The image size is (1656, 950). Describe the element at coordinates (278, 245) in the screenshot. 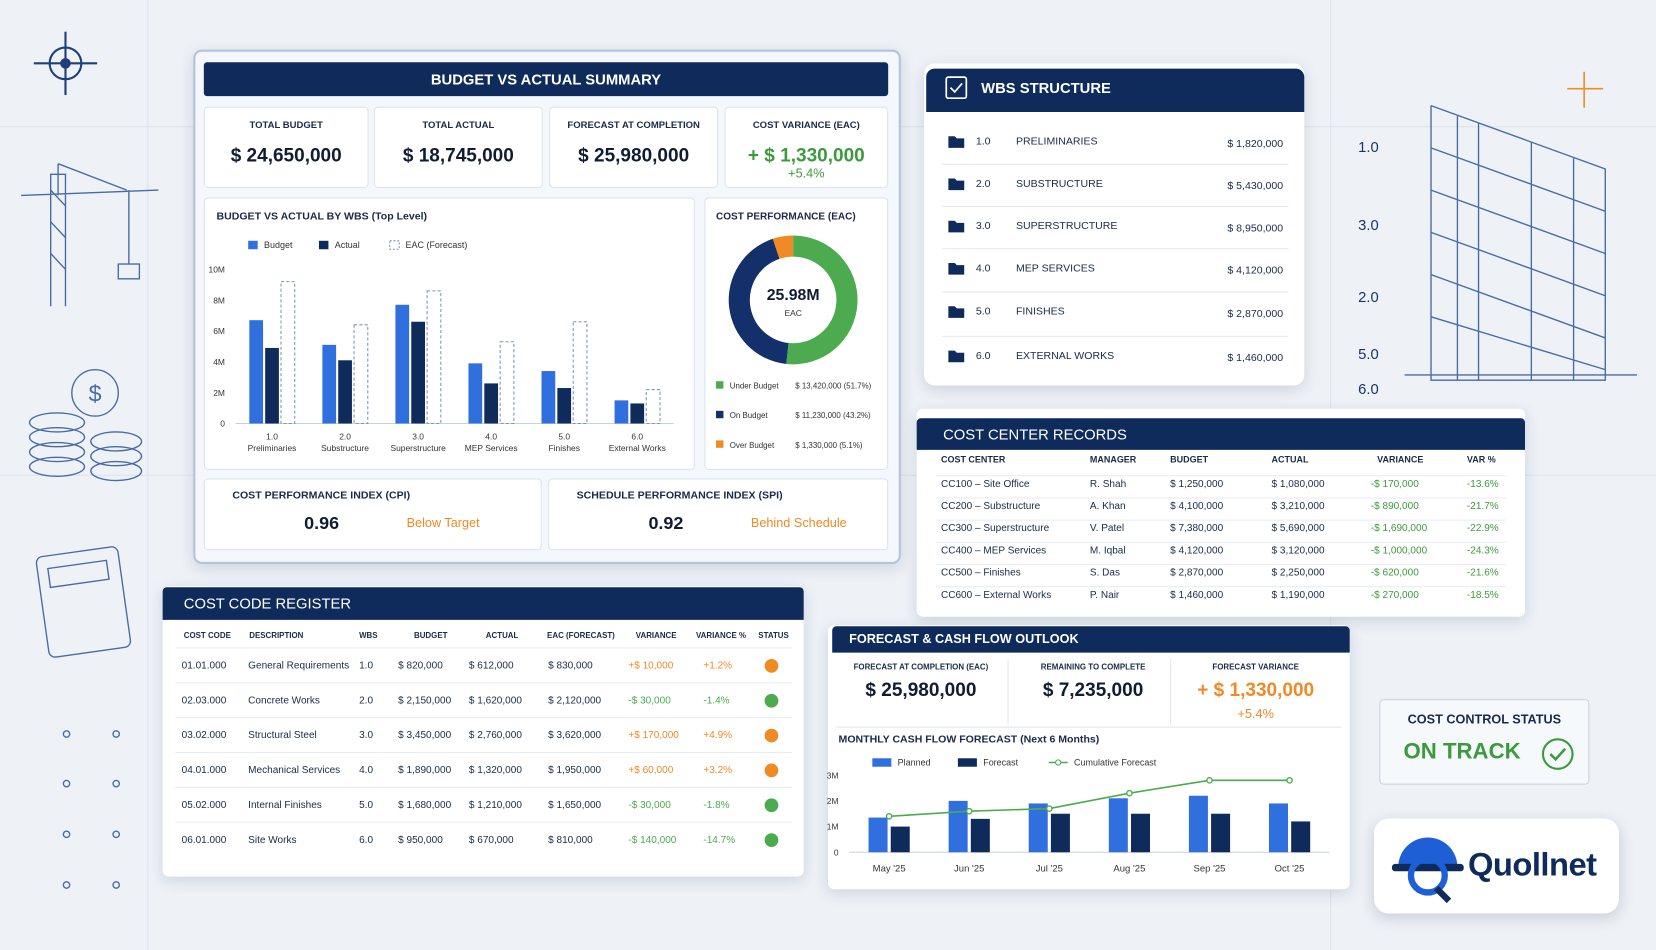

I see `legend-label: Budget` at that location.